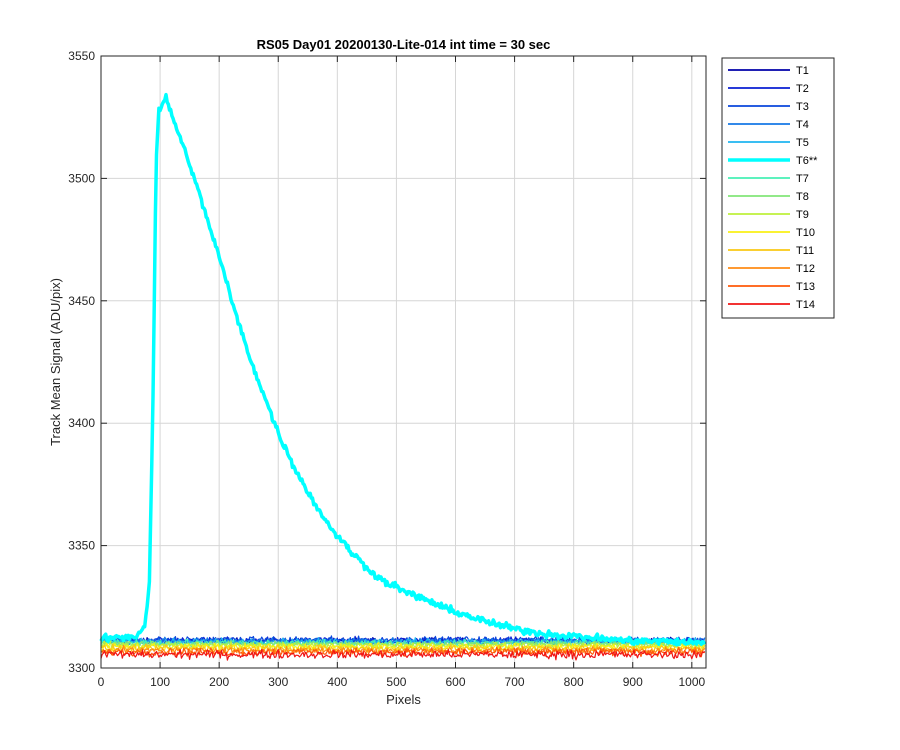 The image size is (900, 750). What do you see at coordinates (455, 682) in the screenshot?
I see `x-tick-label: 600` at bounding box center [455, 682].